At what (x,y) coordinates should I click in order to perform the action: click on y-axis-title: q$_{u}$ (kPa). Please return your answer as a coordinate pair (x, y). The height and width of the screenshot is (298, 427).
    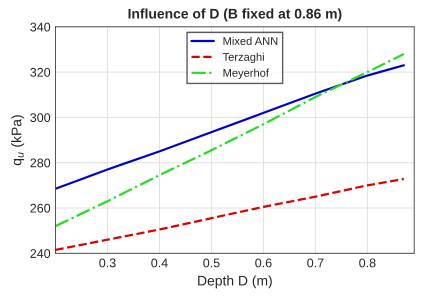
    Looking at the image, I should click on (17, 140).